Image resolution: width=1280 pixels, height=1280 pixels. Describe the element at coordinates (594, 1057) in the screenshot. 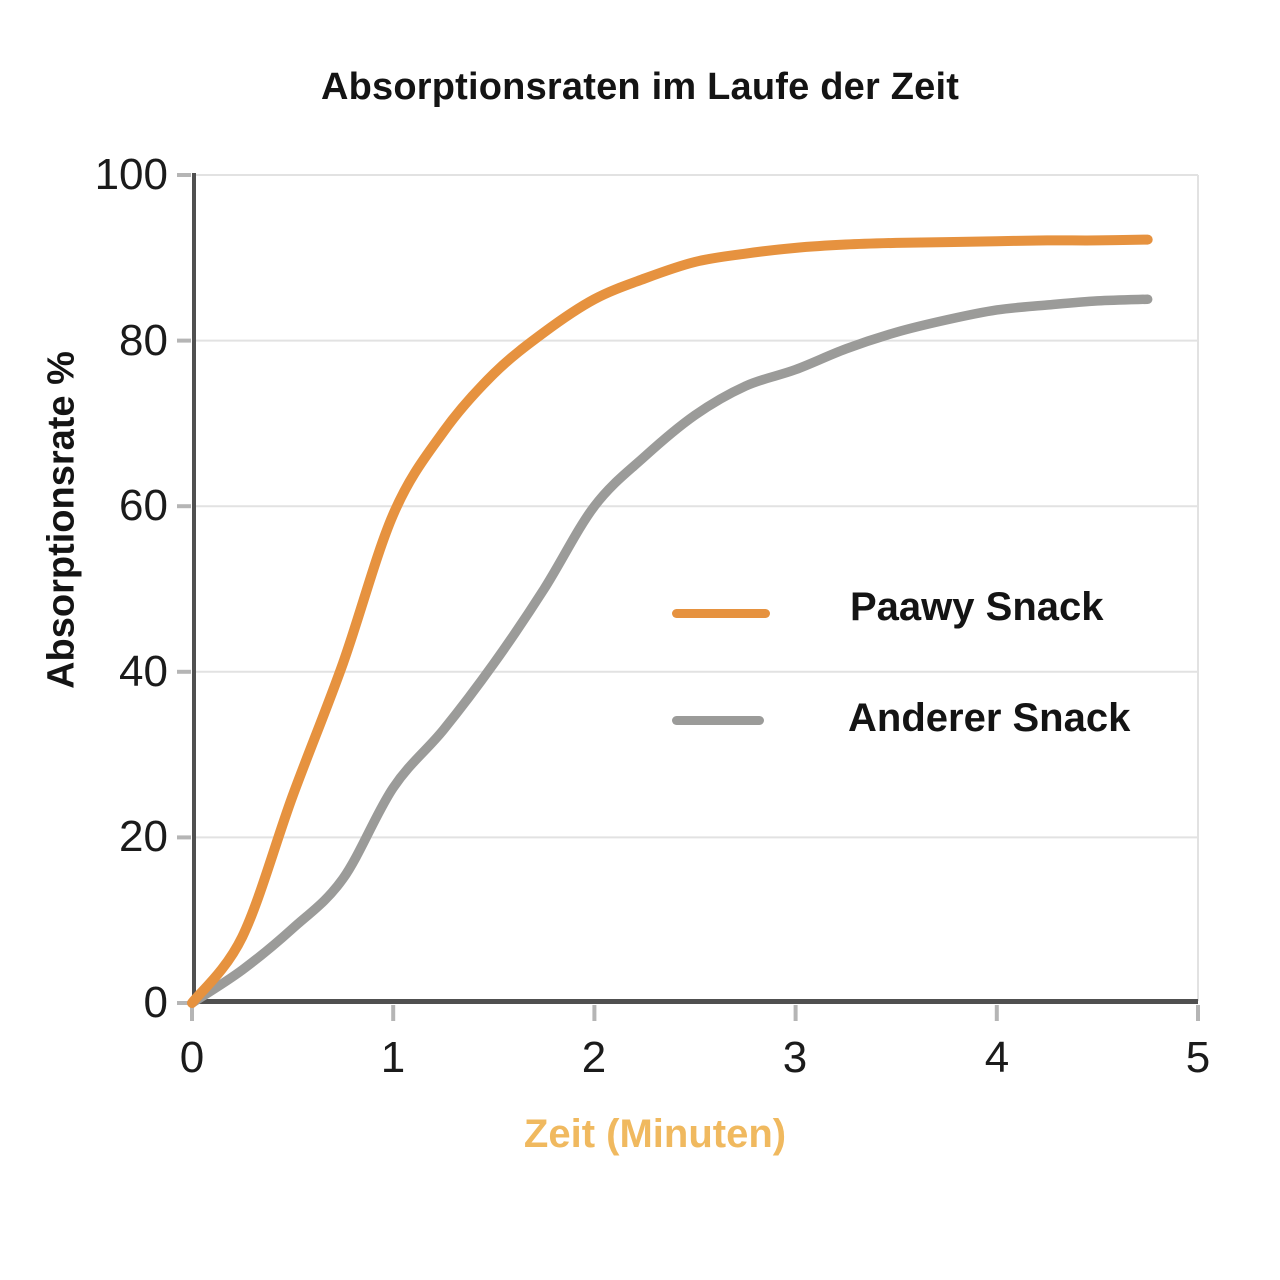

I see `x-tick-label-2: 2` at that location.